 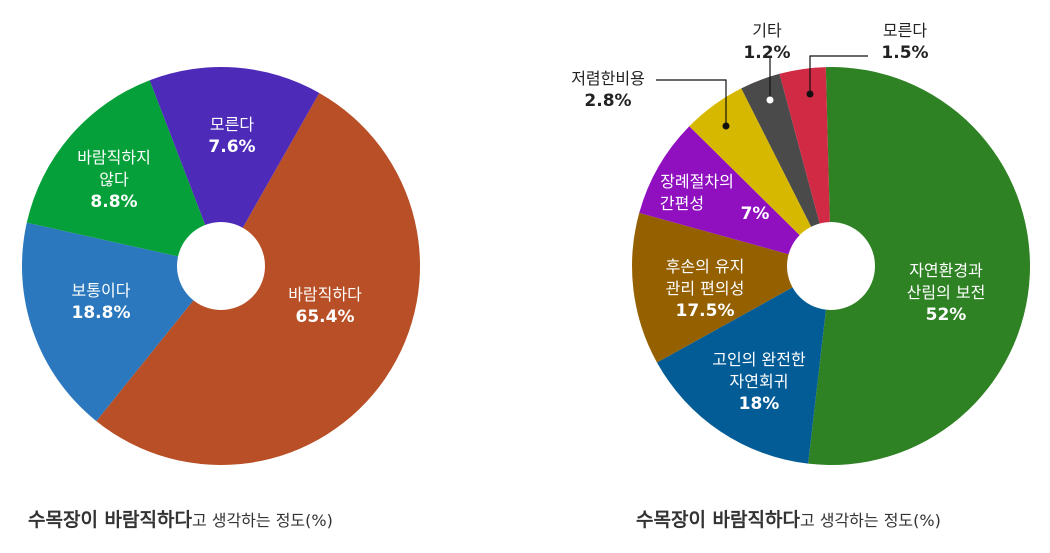 I want to click on label-left-3: 모른다 7.6%, so click(x=232, y=136).